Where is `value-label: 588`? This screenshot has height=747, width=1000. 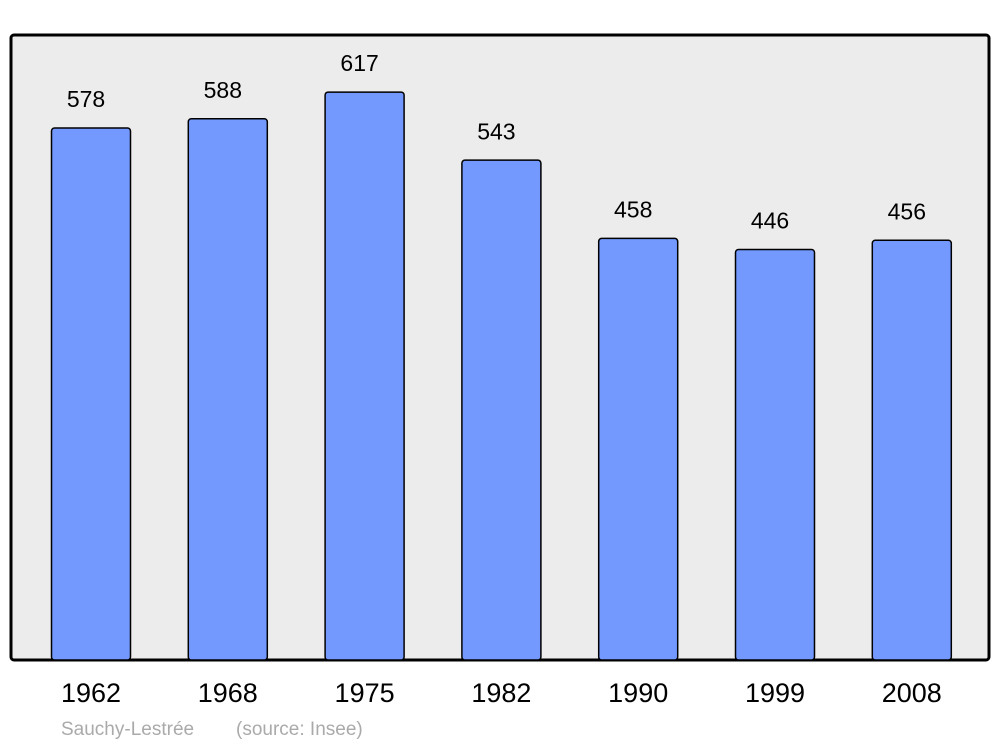 value-label: 588 is located at coordinates (223, 90).